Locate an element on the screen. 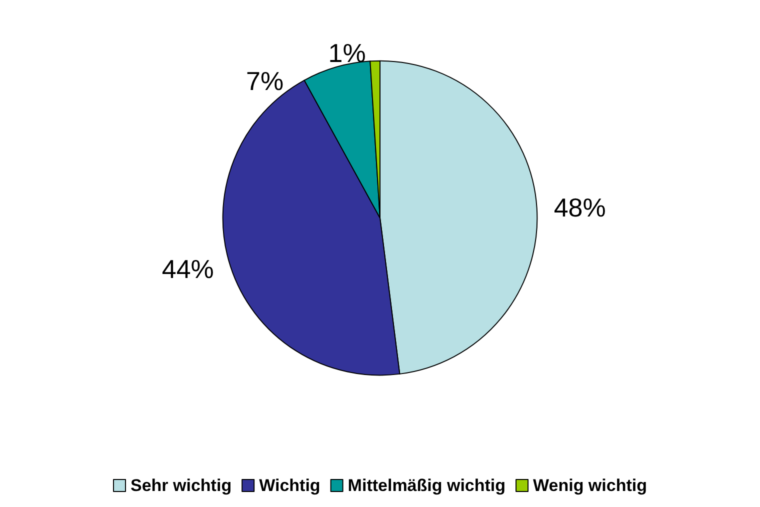 Image resolution: width=760 pixels, height=507 pixels. data-label: 1% is located at coordinates (347, 53).